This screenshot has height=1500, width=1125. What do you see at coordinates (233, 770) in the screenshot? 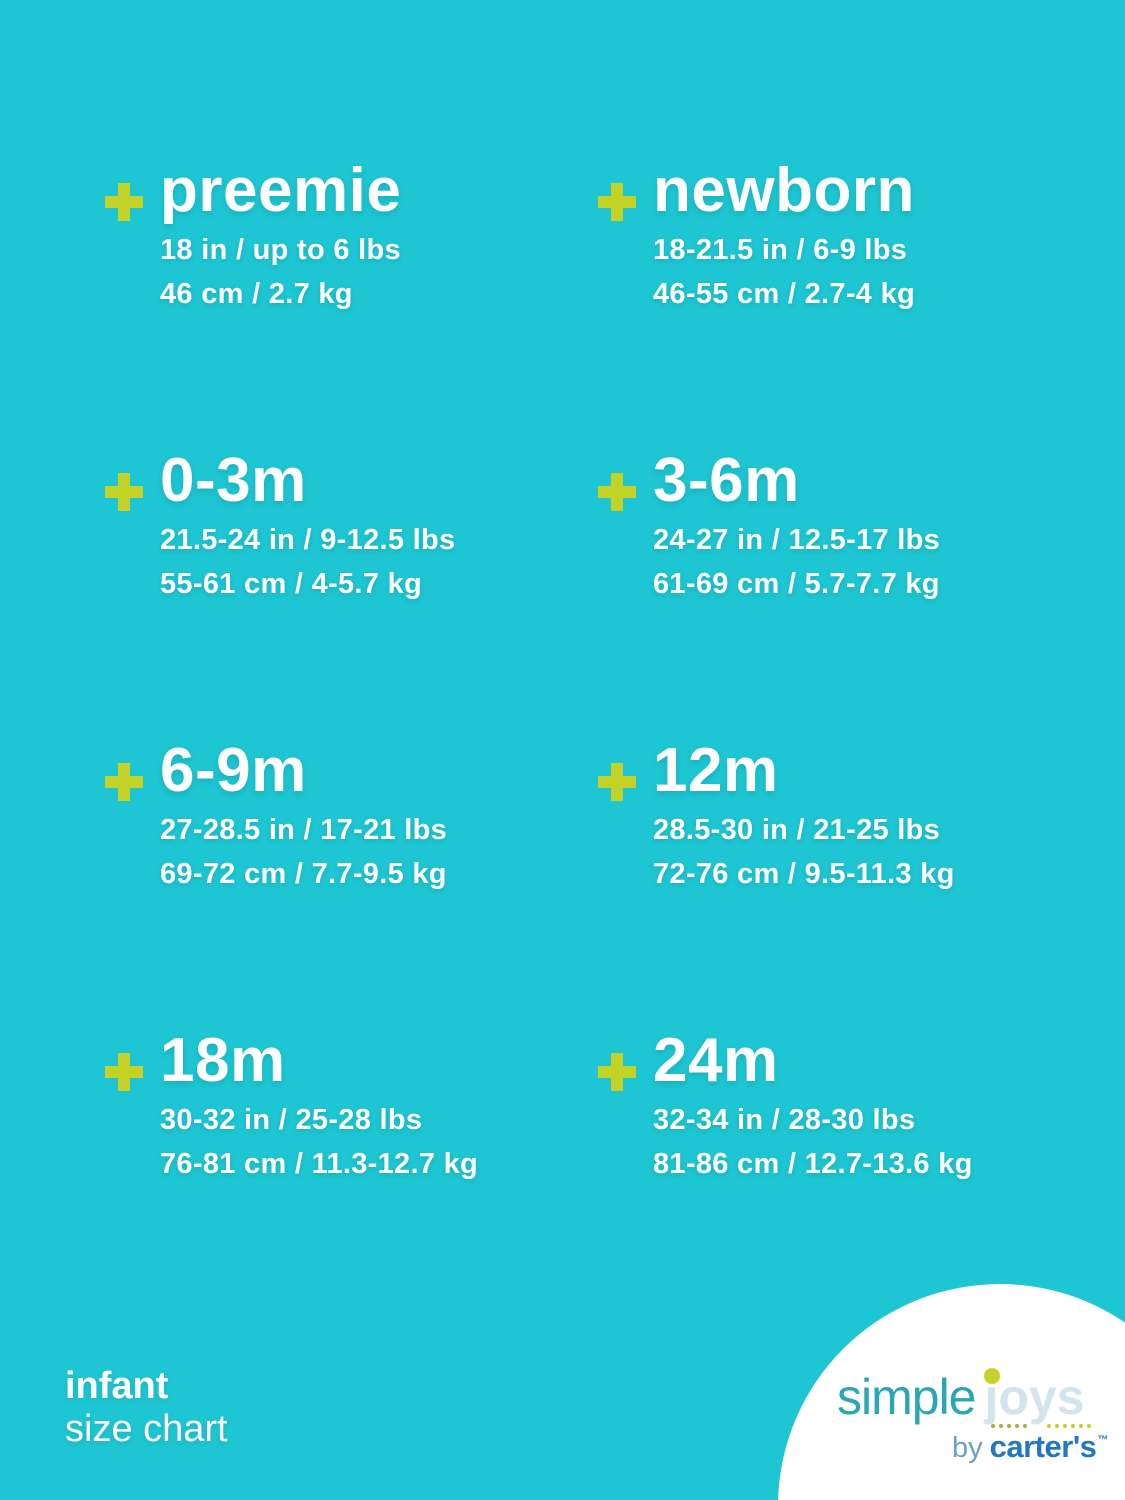
I see `size-label: 6-9m` at bounding box center [233, 770].